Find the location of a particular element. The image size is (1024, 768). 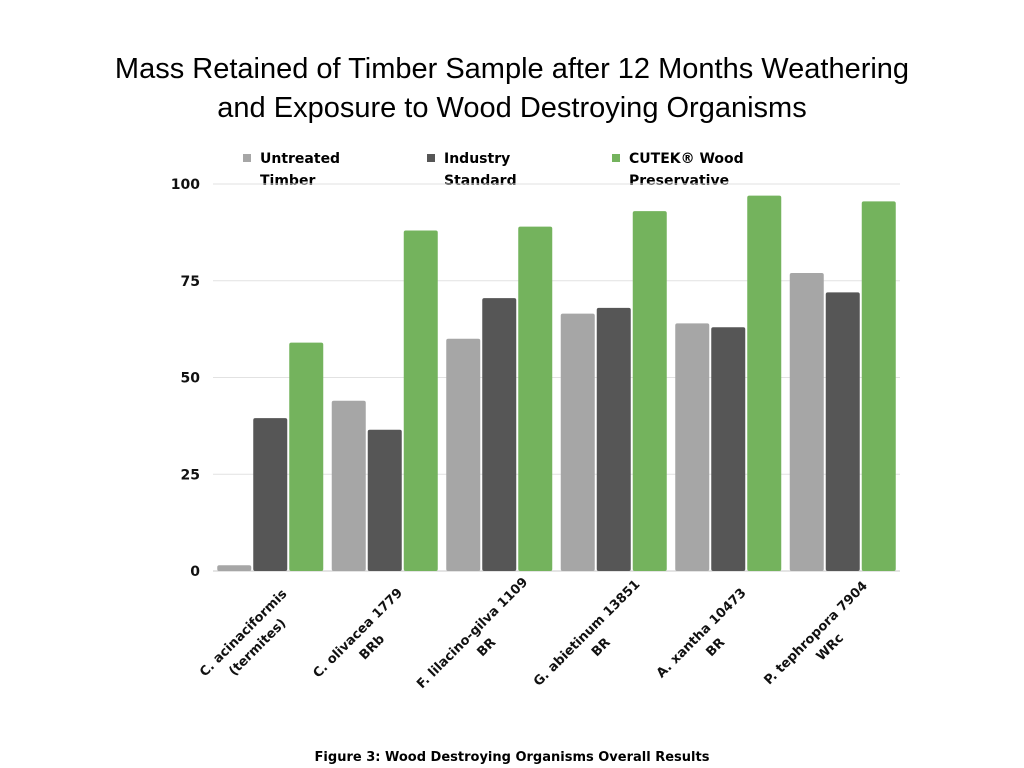

legend-item-untreated: Untreated Timber is located at coordinates (311, 170).